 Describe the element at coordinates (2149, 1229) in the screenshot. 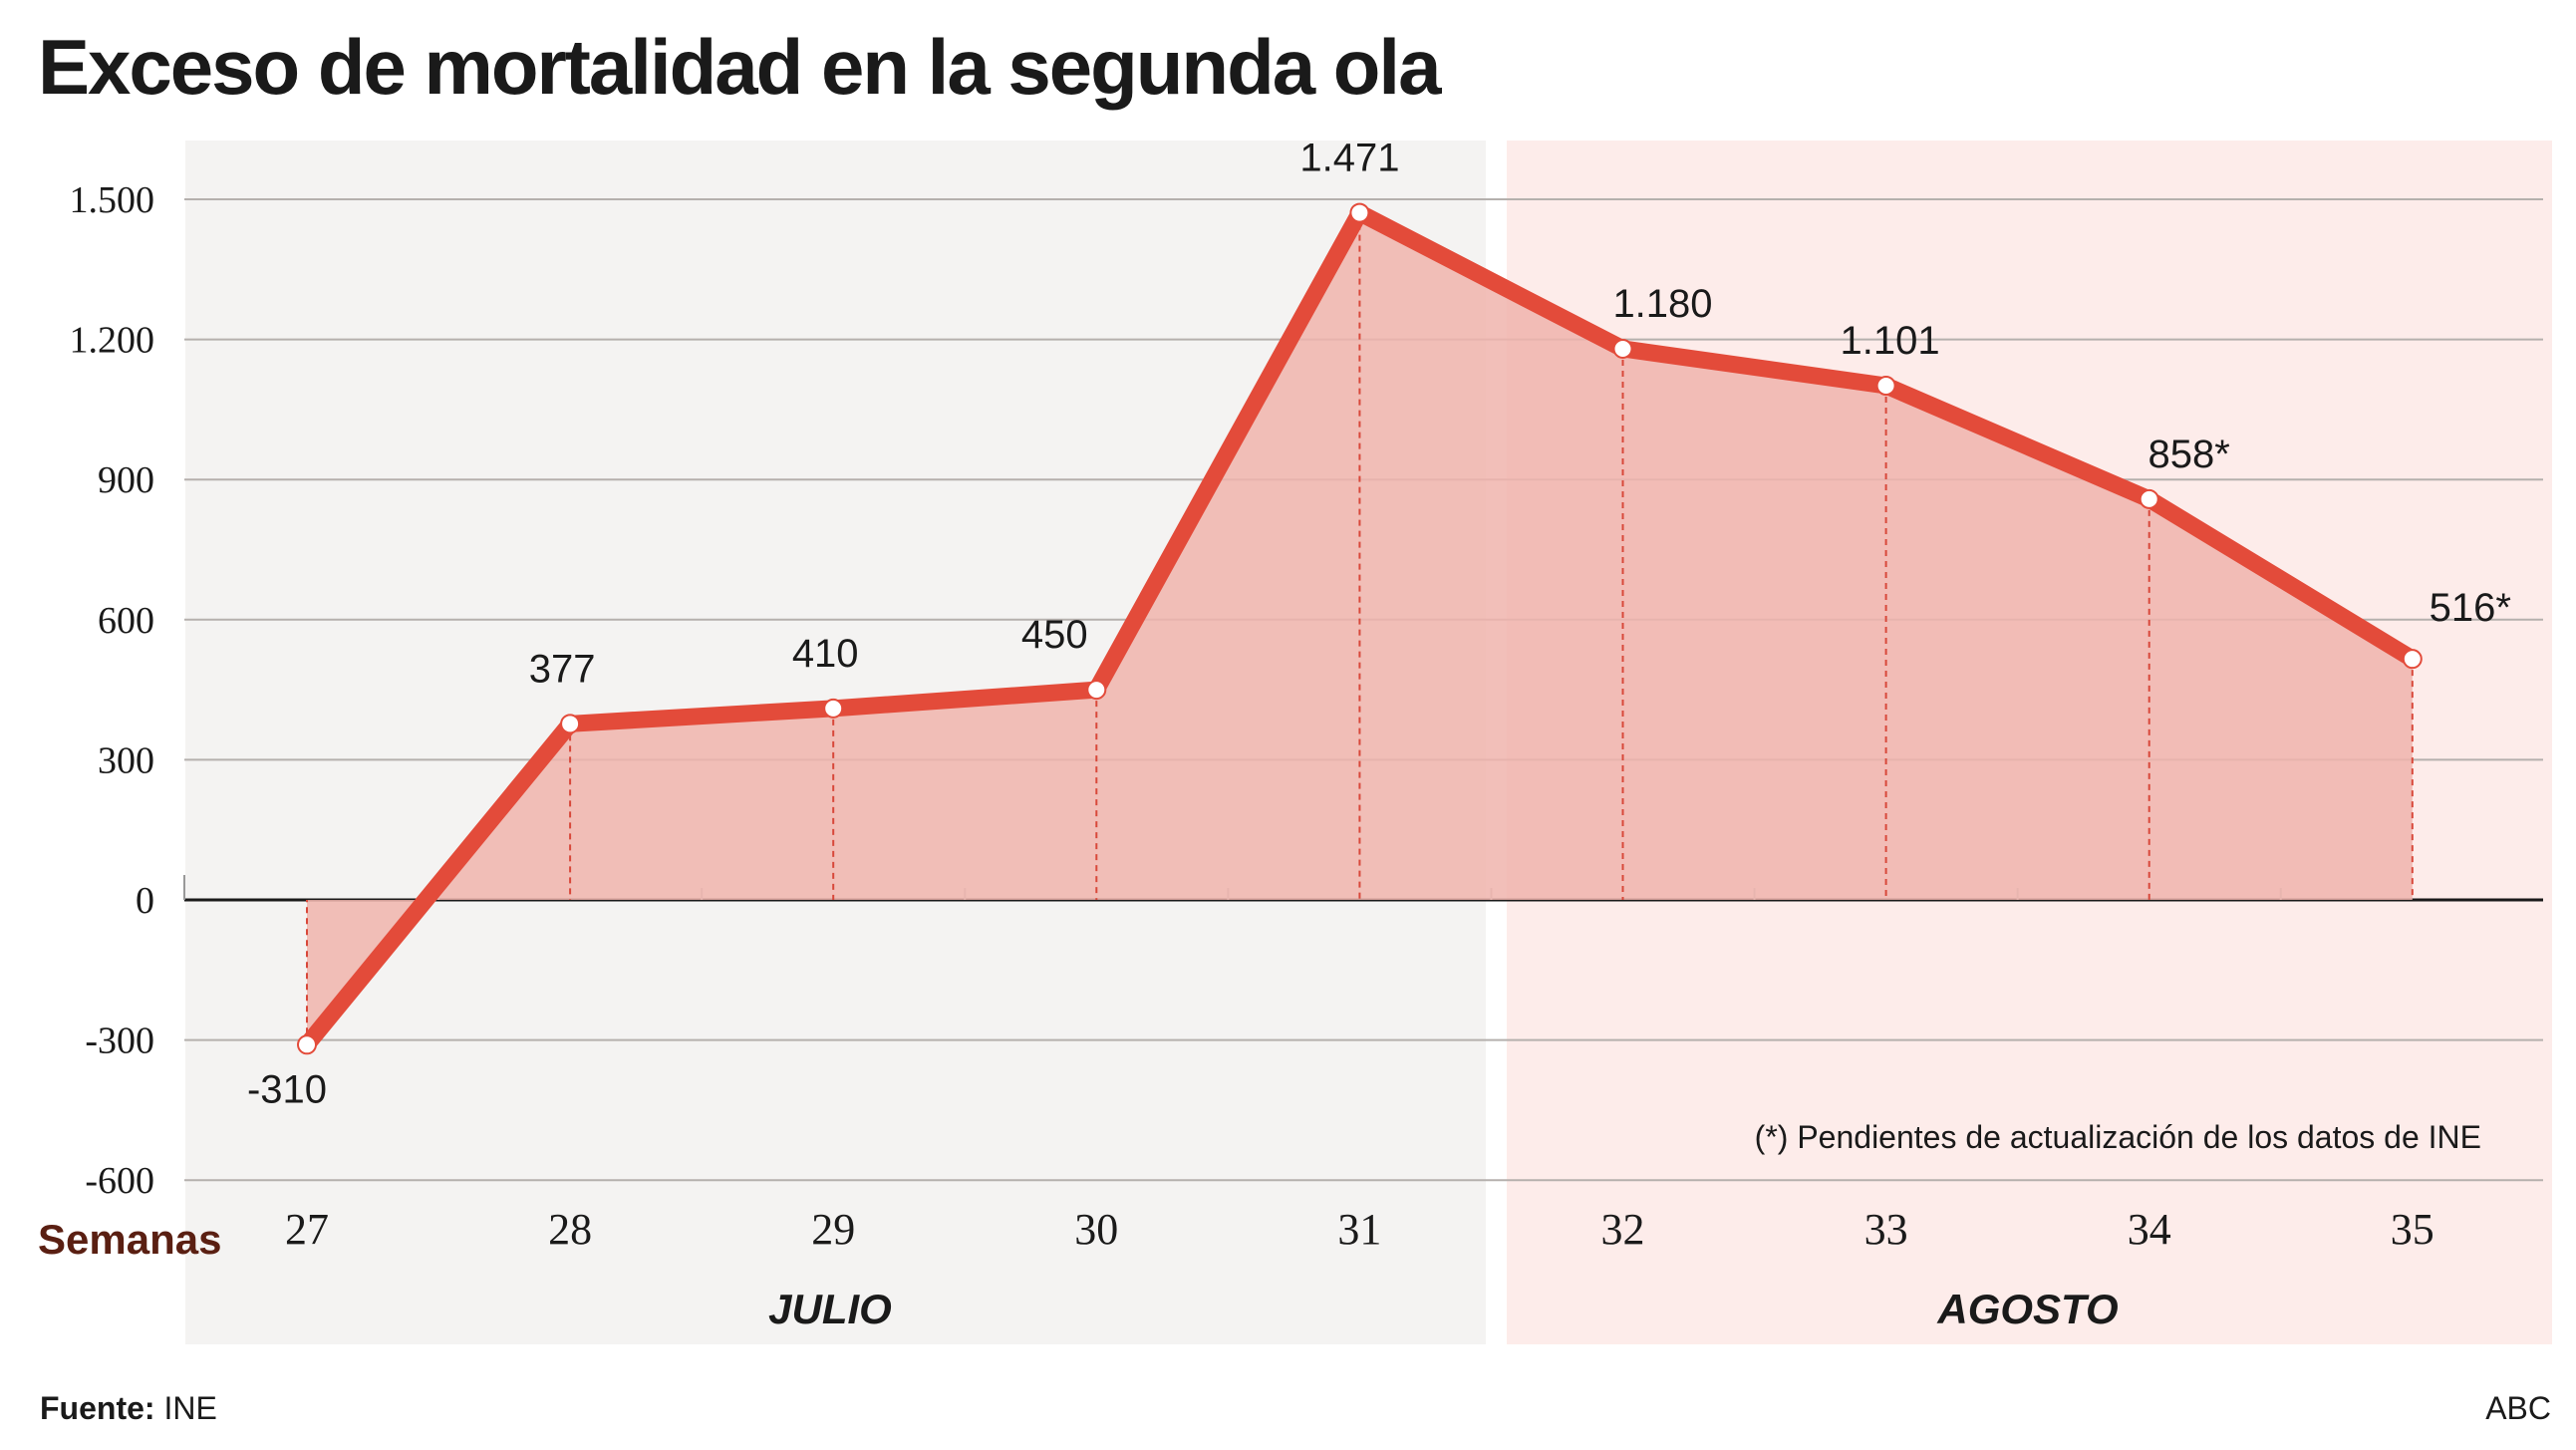

I see `x-tick-label: 34` at that location.